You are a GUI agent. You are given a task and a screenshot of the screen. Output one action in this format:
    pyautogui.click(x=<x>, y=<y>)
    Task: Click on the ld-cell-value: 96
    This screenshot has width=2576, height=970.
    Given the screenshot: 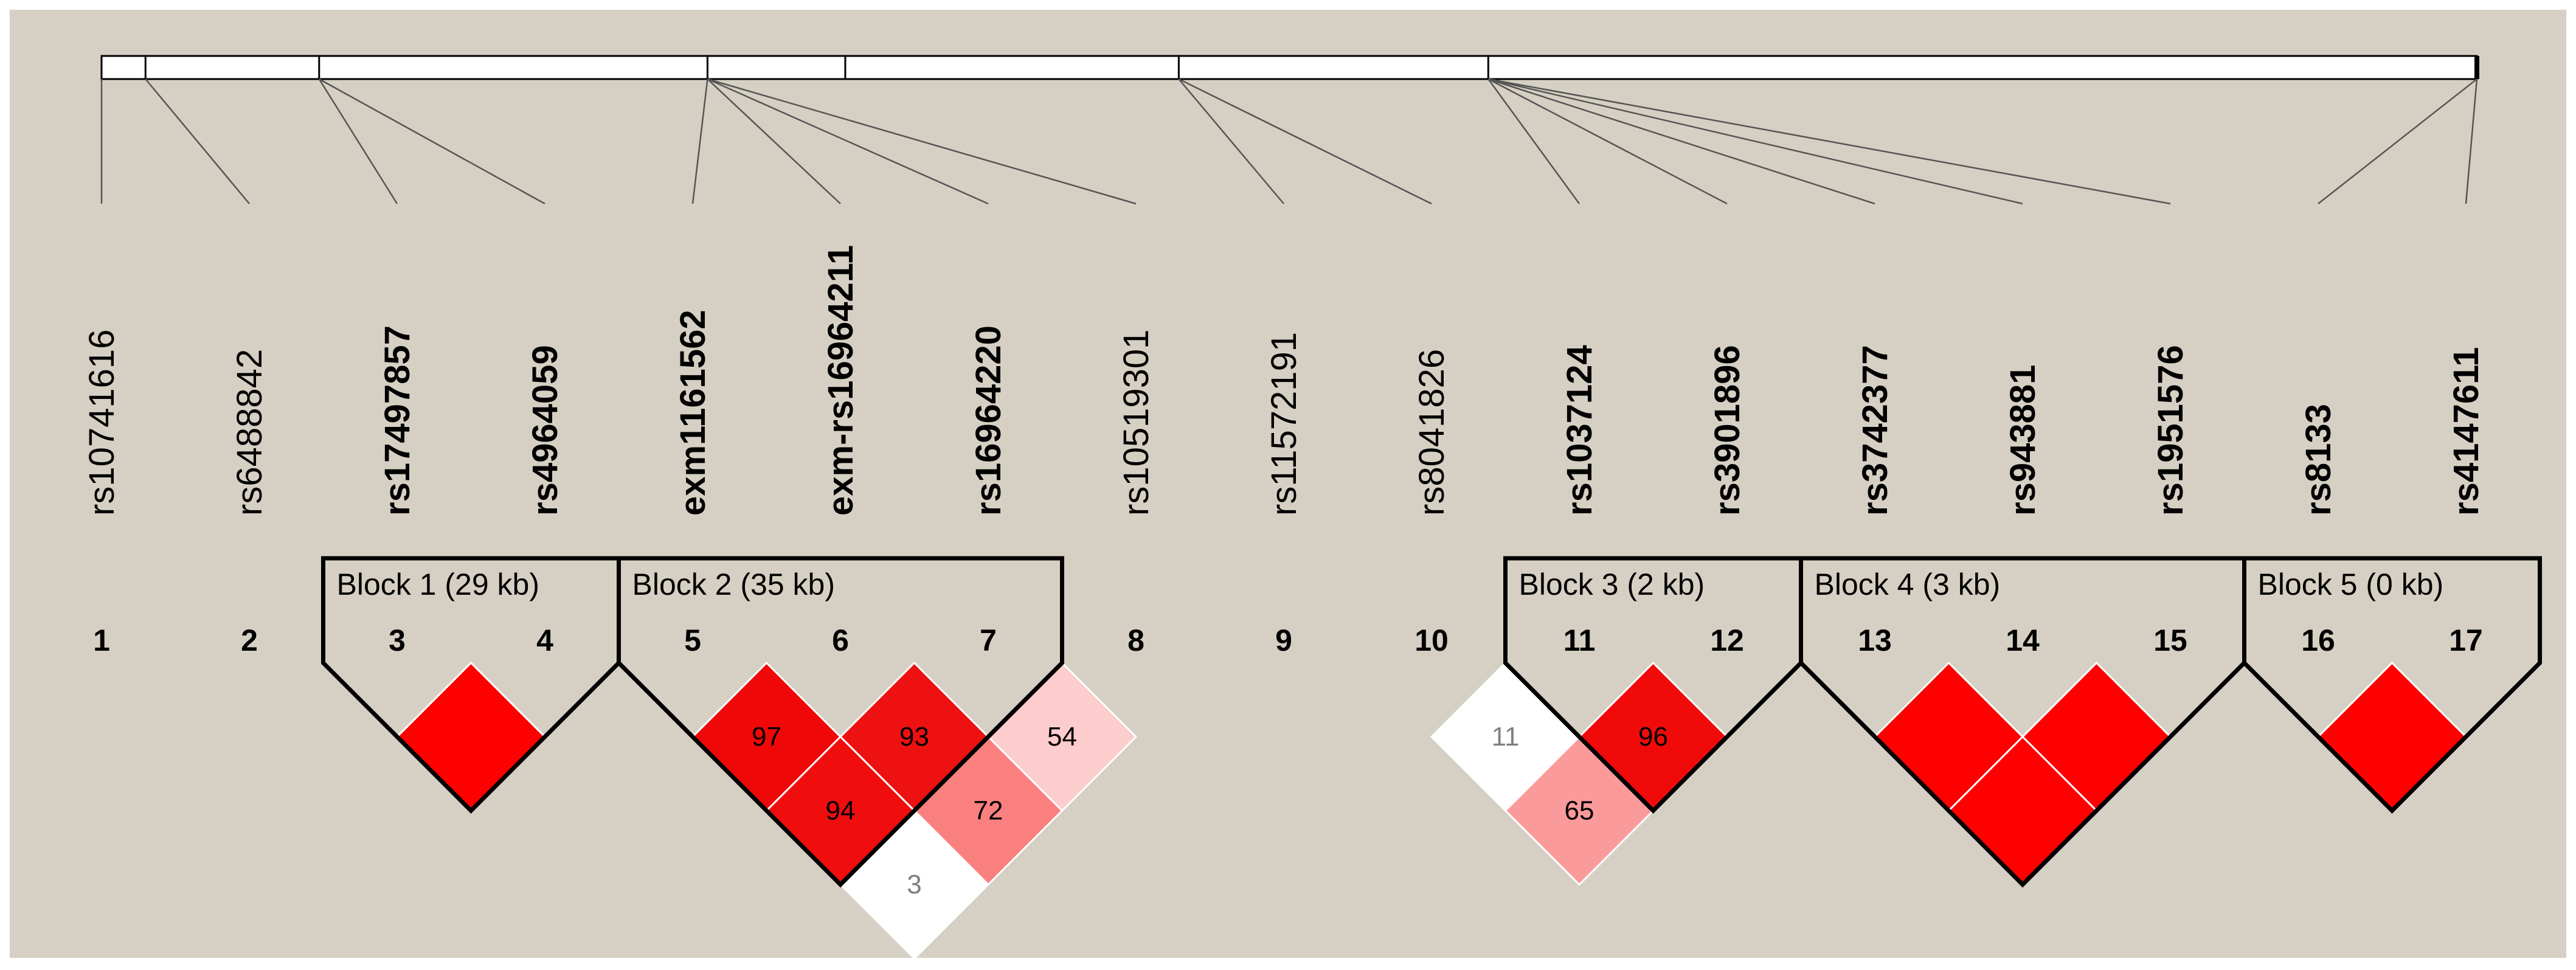 What is the action you would take?
    pyautogui.click(x=1653, y=737)
    